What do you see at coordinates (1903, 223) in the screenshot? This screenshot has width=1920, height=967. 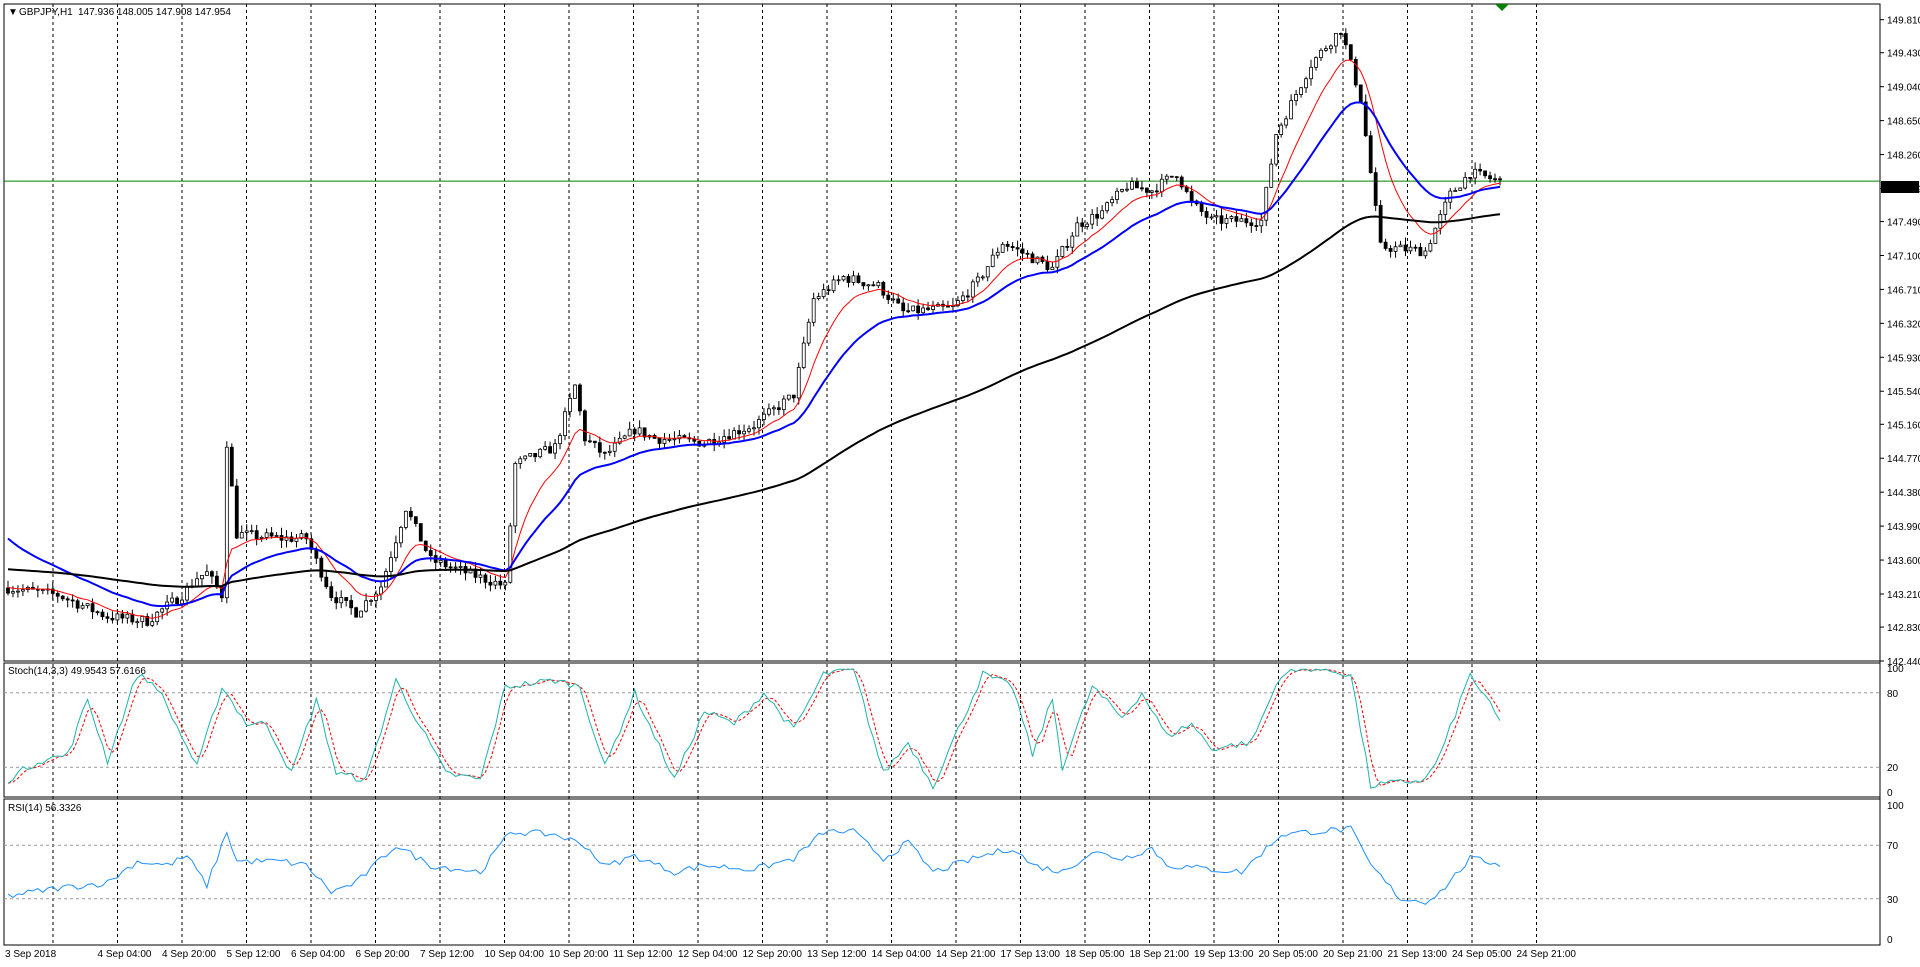 I see `y-tick-label: 147.490` at bounding box center [1903, 223].